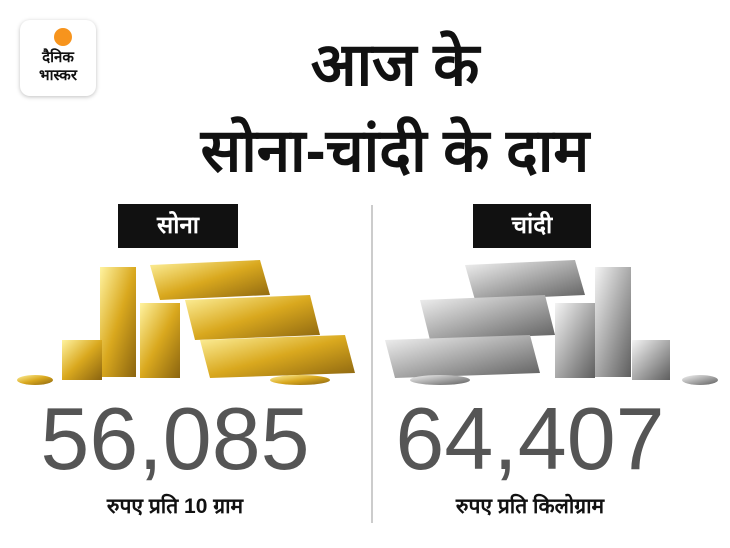 The height and width of the screenshot is (548, 730). I want to click on logo-text: भास्कर, so click(58, 75).